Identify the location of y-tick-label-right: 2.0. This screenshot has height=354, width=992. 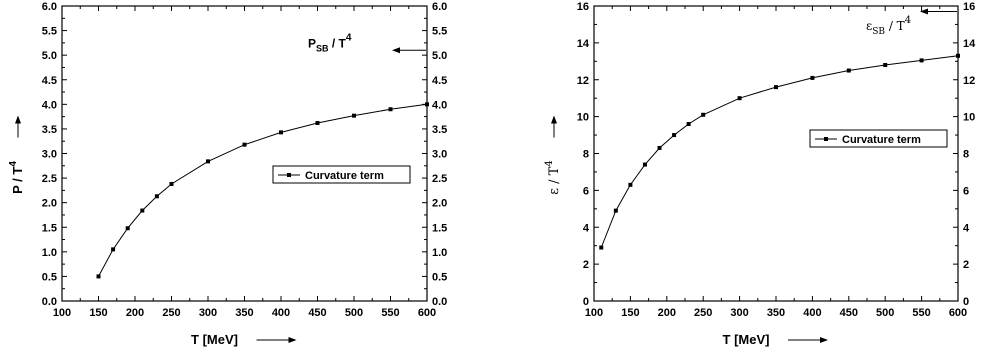
(439, 204).